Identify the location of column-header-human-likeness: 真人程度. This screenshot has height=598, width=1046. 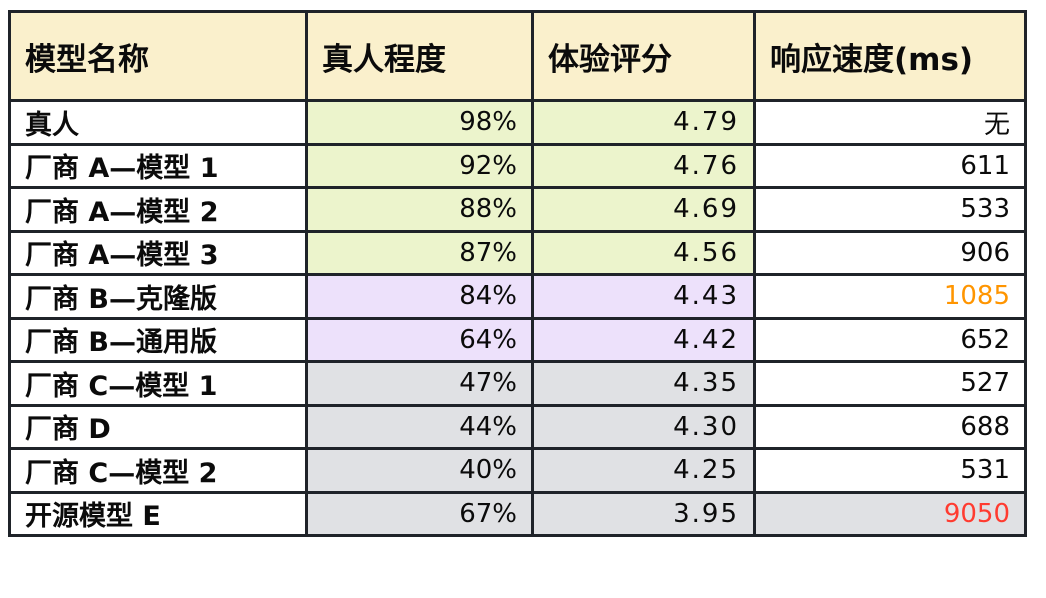
(419, 56).